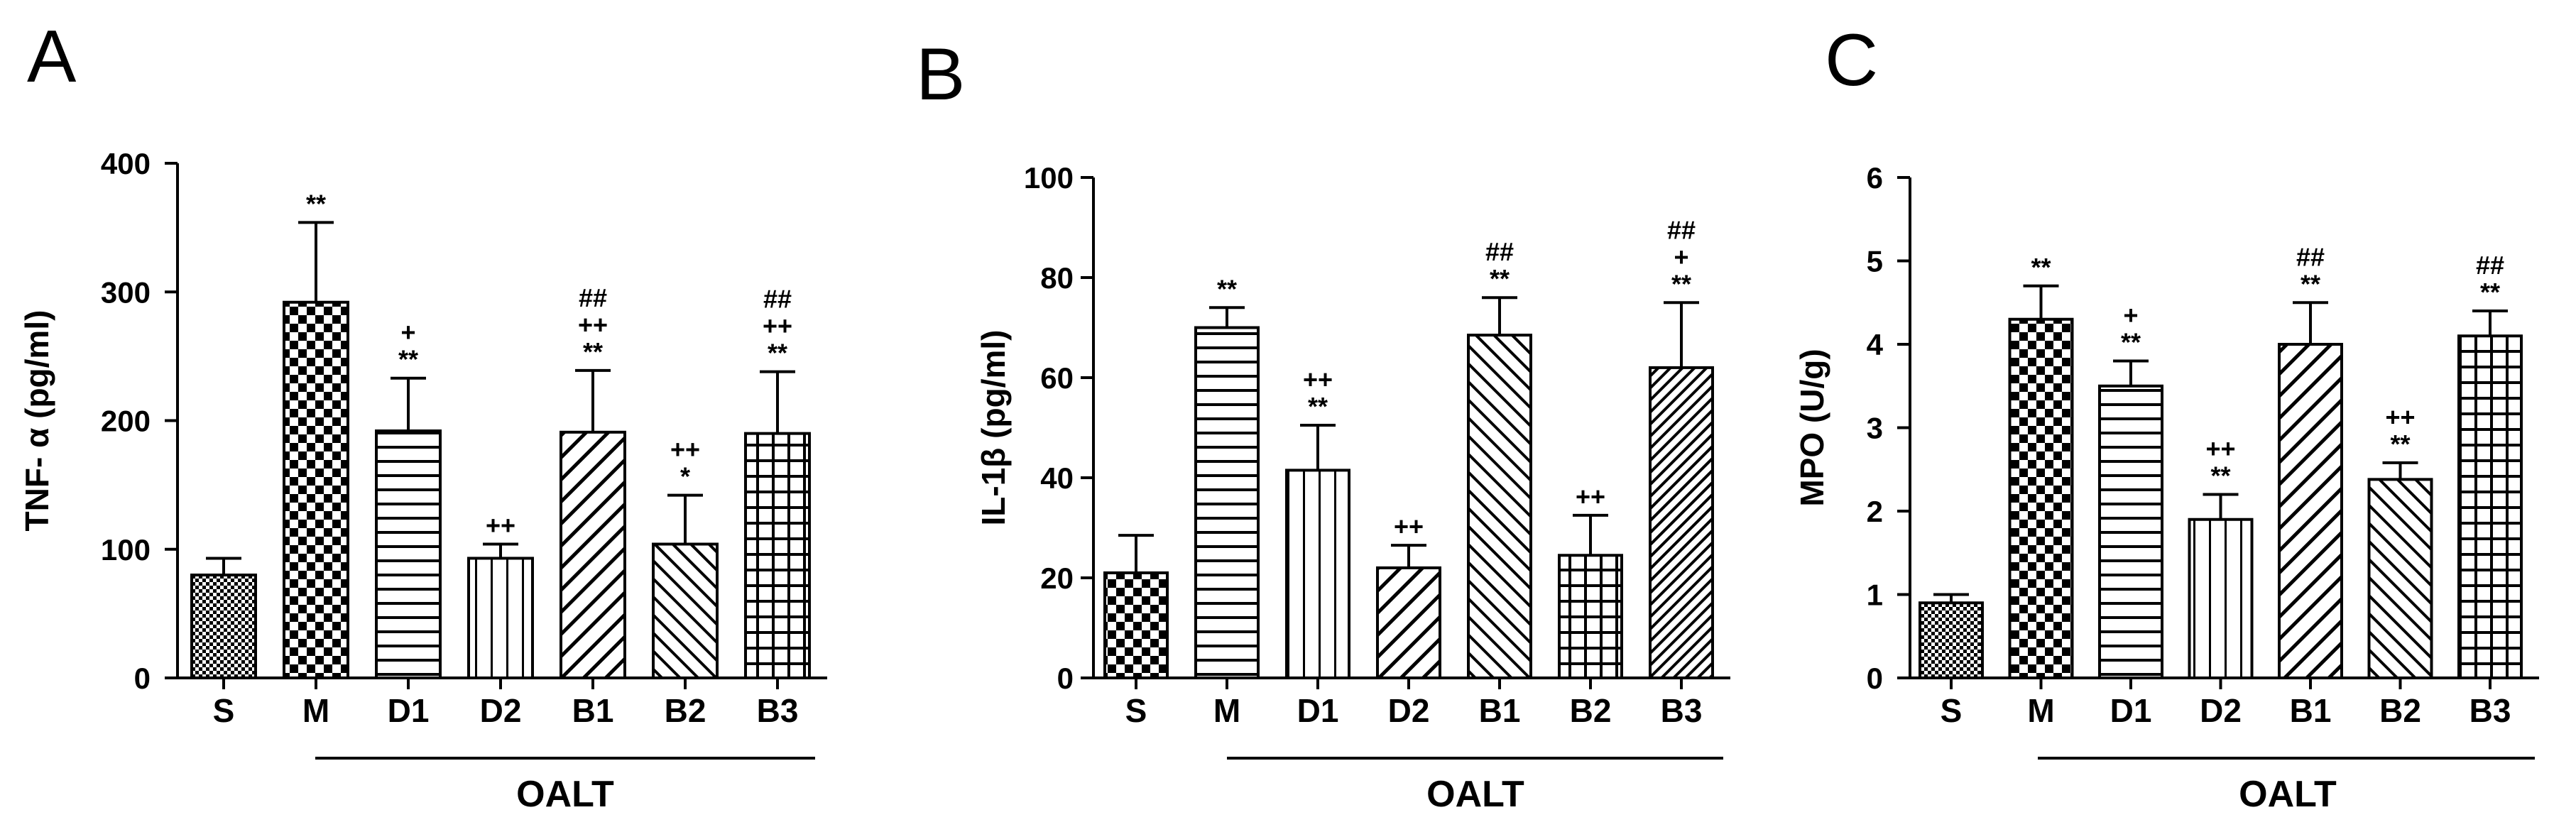 The image size is (2576, 827). What do you see at coordinates (126, 163) in the screenshot?
I see `y-tick-label: 400` at bounding box center [126, 163].